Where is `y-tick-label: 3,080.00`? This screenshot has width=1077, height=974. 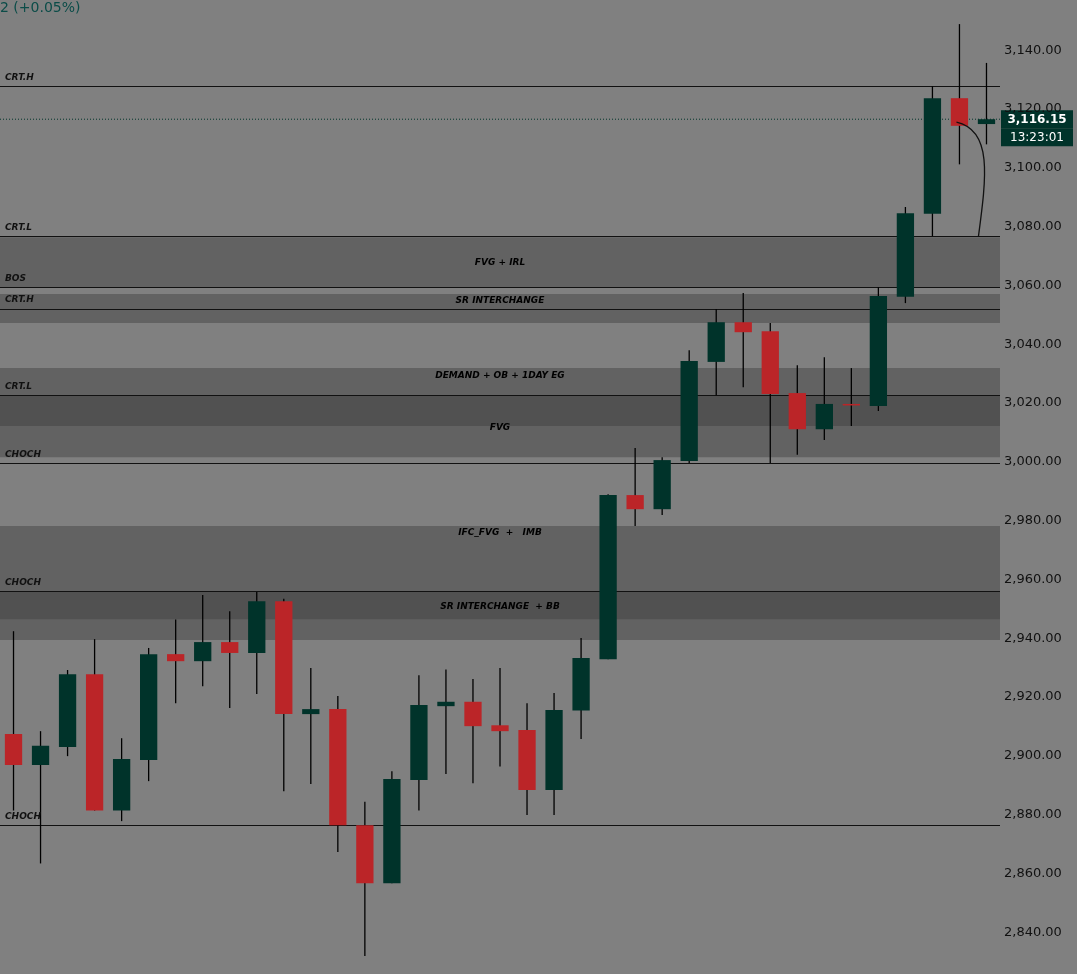
y-tick-label: 3,080.00 is located at coordinates (1033, 225).